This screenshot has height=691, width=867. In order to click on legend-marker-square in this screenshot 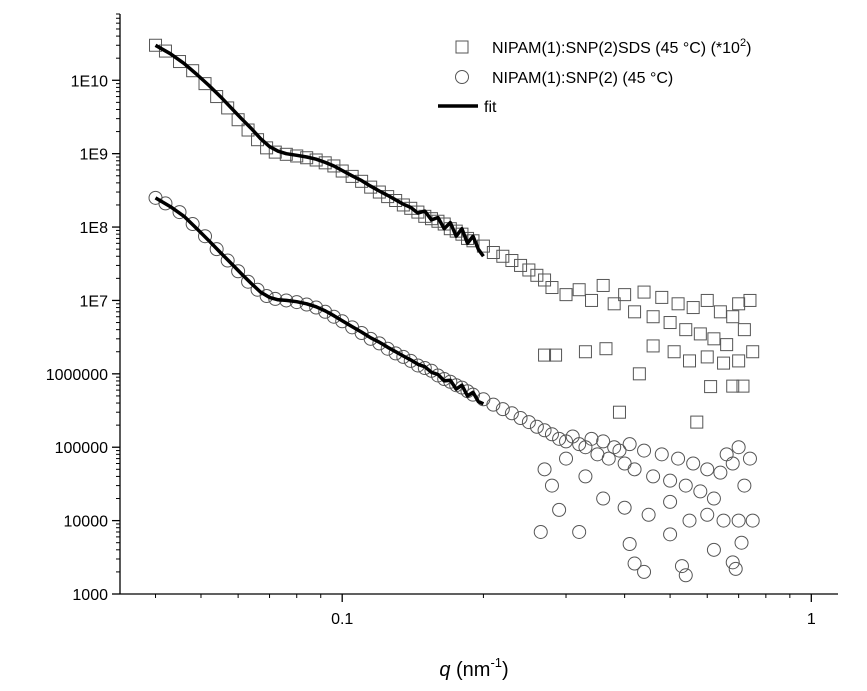, I will do `click(462, 47)`.